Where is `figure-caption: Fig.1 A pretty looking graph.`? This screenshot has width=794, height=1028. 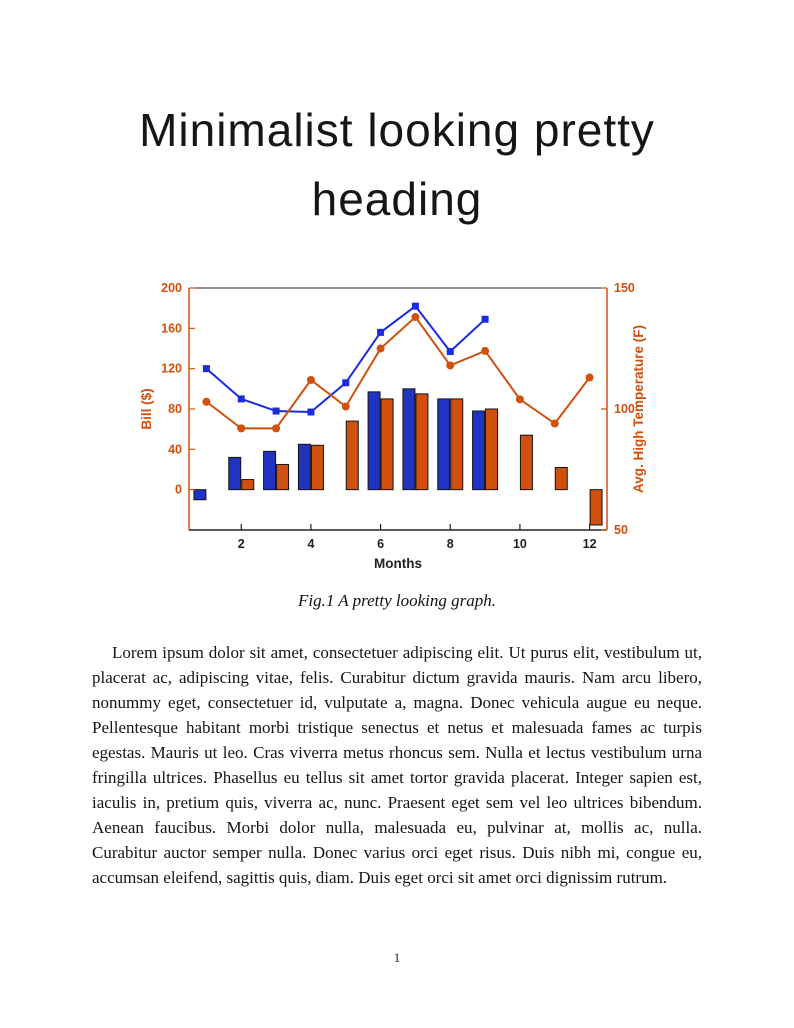
figure-caption: Fig.1 A pretty looking graph. is located at coordinates (396, 600).